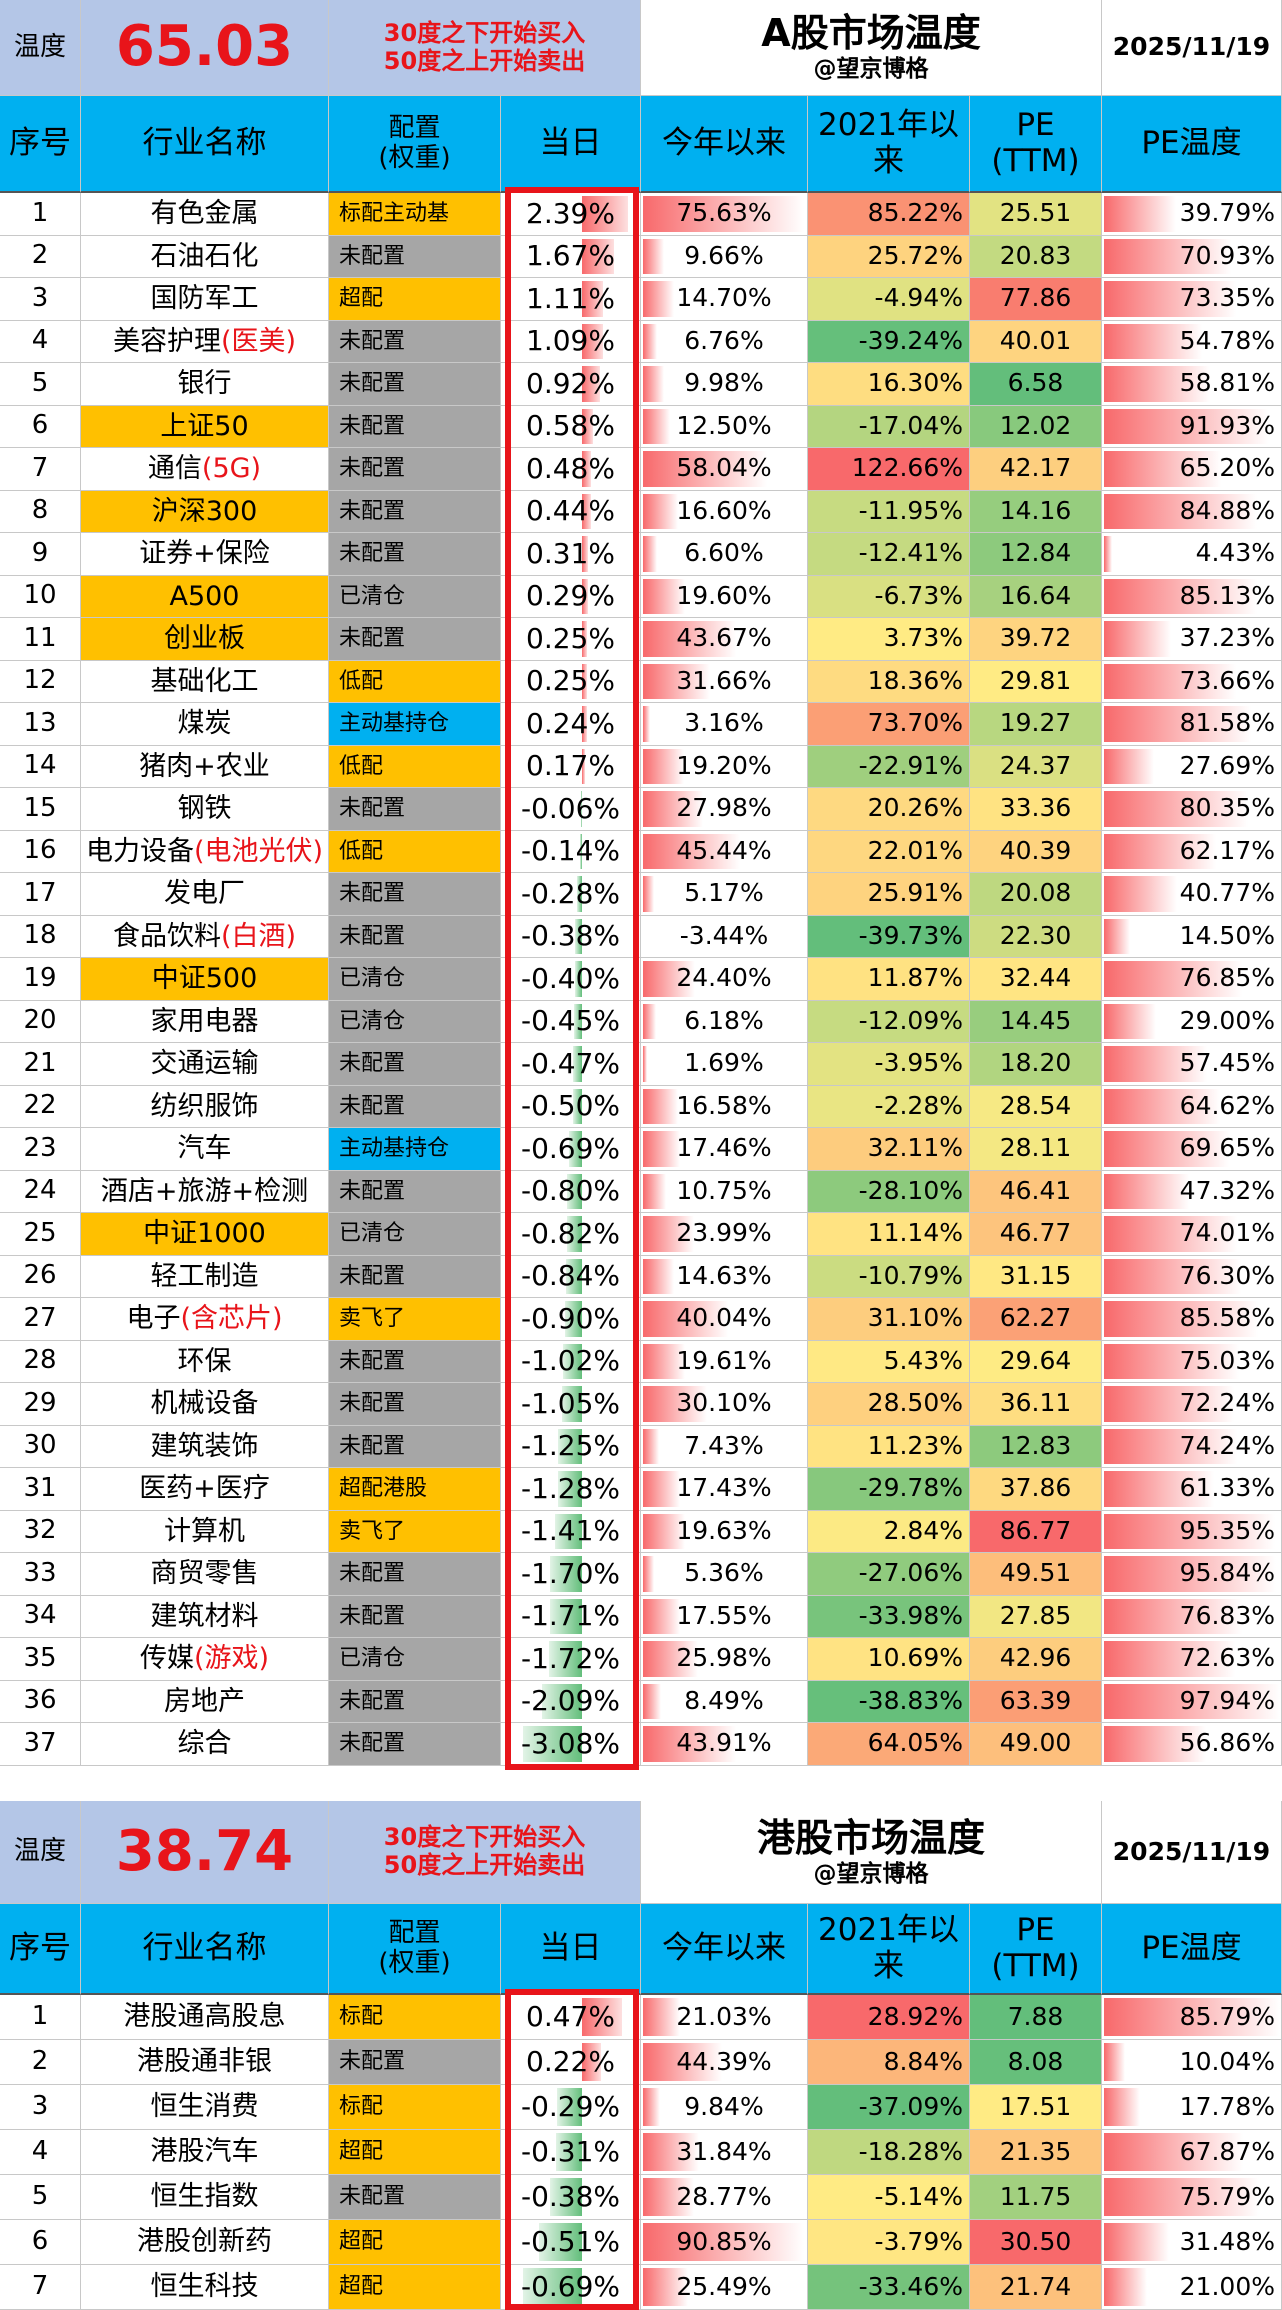 This screenshot has width=1282, height=2310. Describe the element at coordinates (889, 1106) in the screenshot. I see `since-2021-cell: -2.28%` at that location.